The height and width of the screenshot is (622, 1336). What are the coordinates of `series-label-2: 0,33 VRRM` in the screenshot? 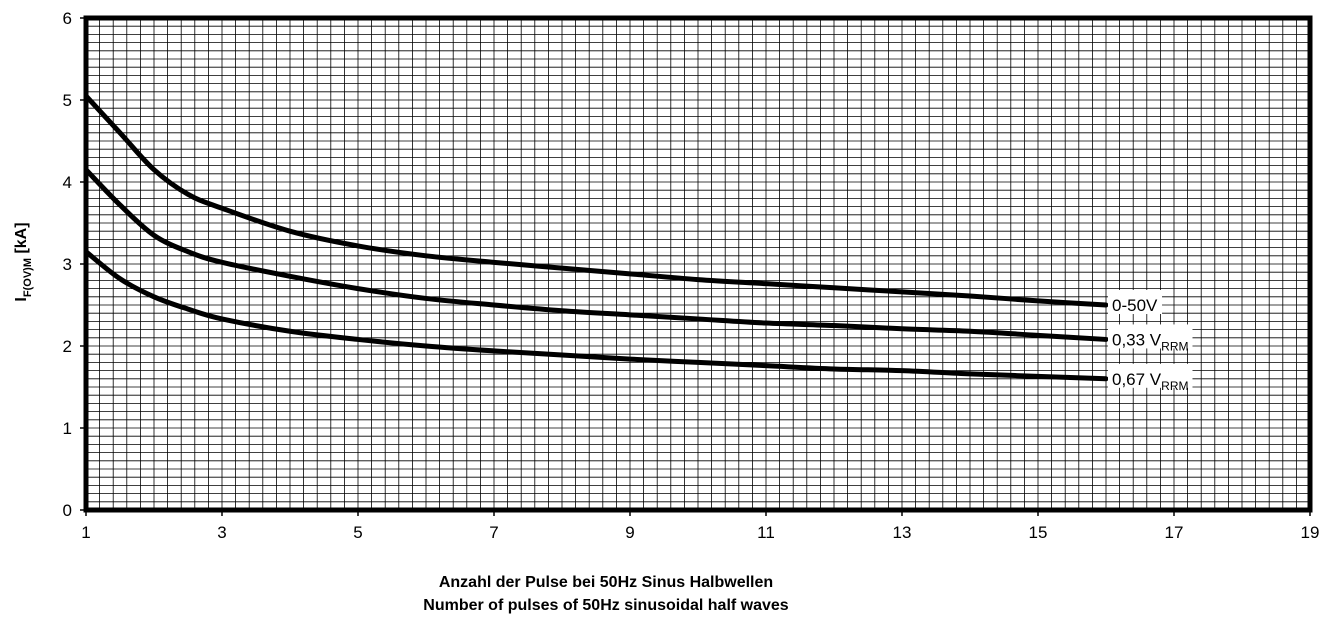 It's located at (1150, 341).